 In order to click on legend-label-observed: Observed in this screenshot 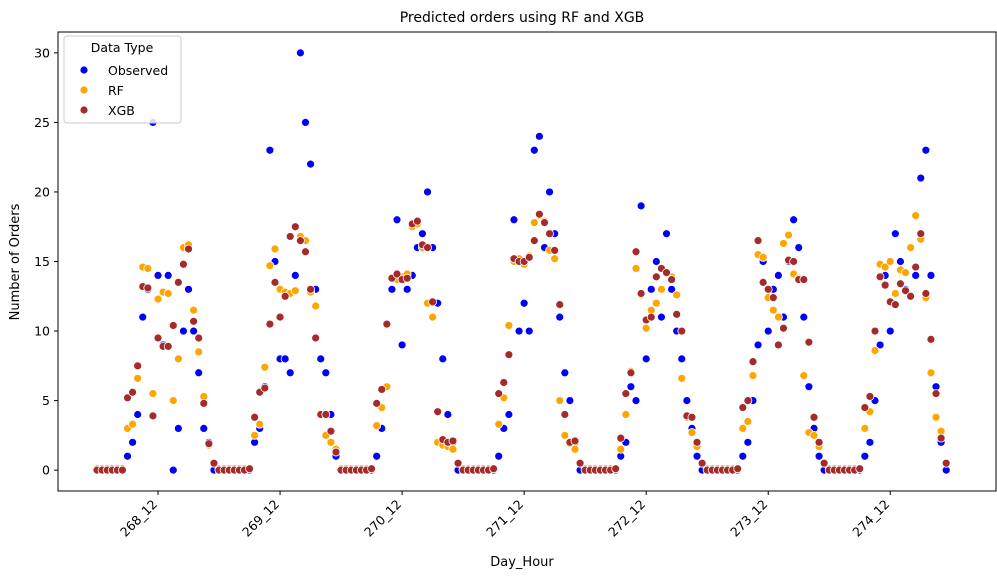, I will do `click(138, 70)`.